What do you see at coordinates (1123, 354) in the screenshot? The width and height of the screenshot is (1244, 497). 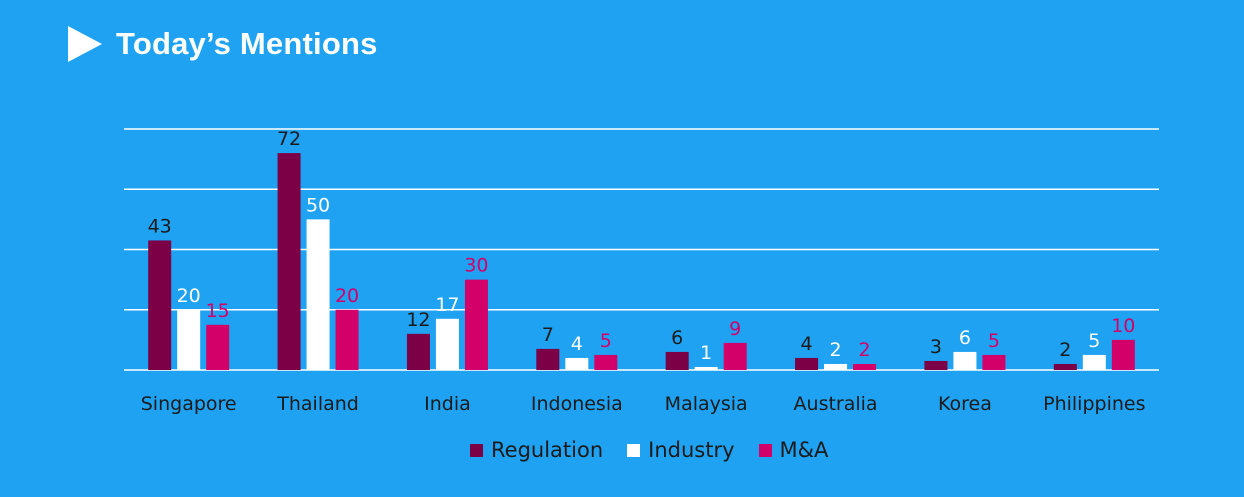 I see `bar-manda-philippines` at bounding box center [1123, 354].